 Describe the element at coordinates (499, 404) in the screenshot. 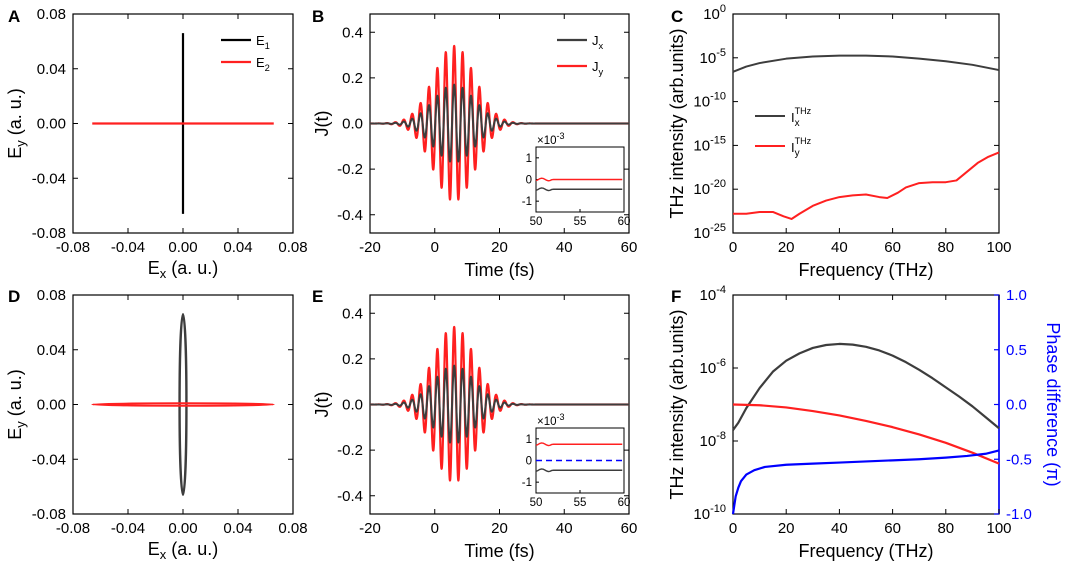

I see `series-Jx` at that location.